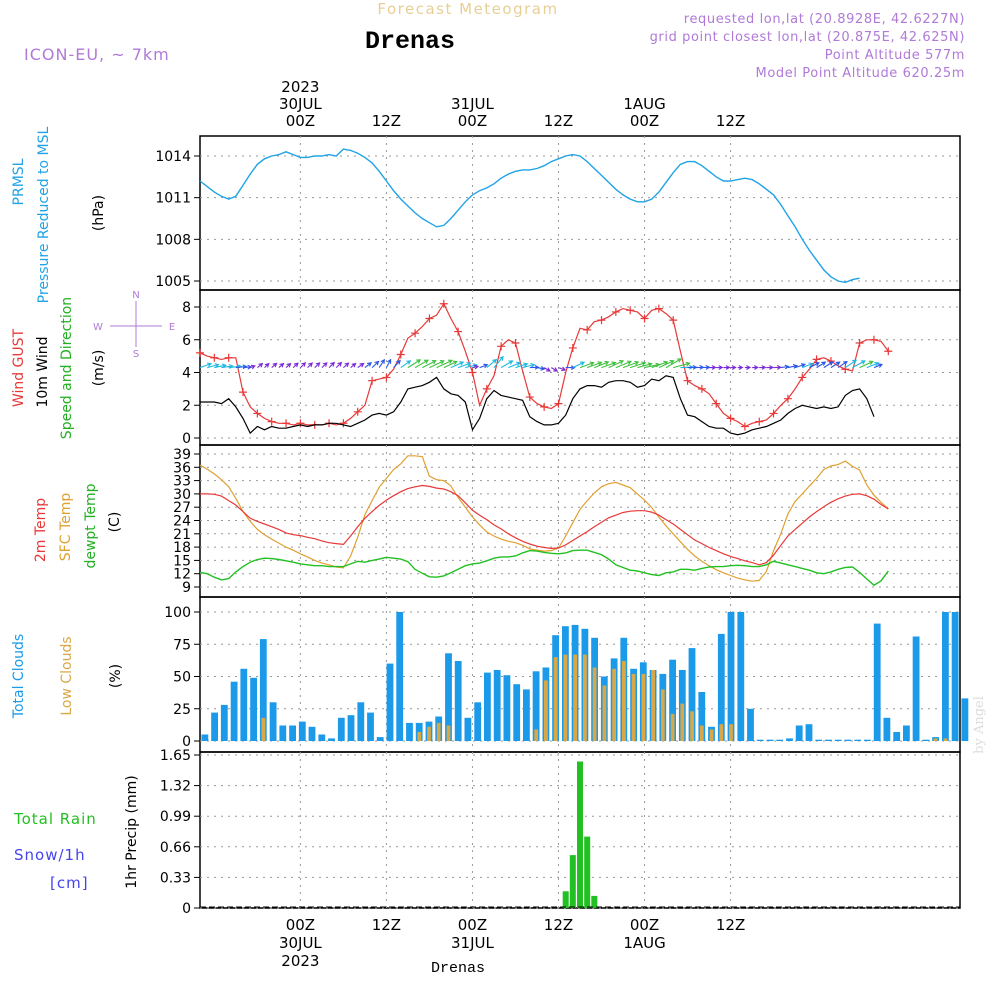 The image size is (1000, 1000). Describe the element at coordinates (472, 943) in the screenshot. I see `bottom-date-label: 31JUL` at that location.